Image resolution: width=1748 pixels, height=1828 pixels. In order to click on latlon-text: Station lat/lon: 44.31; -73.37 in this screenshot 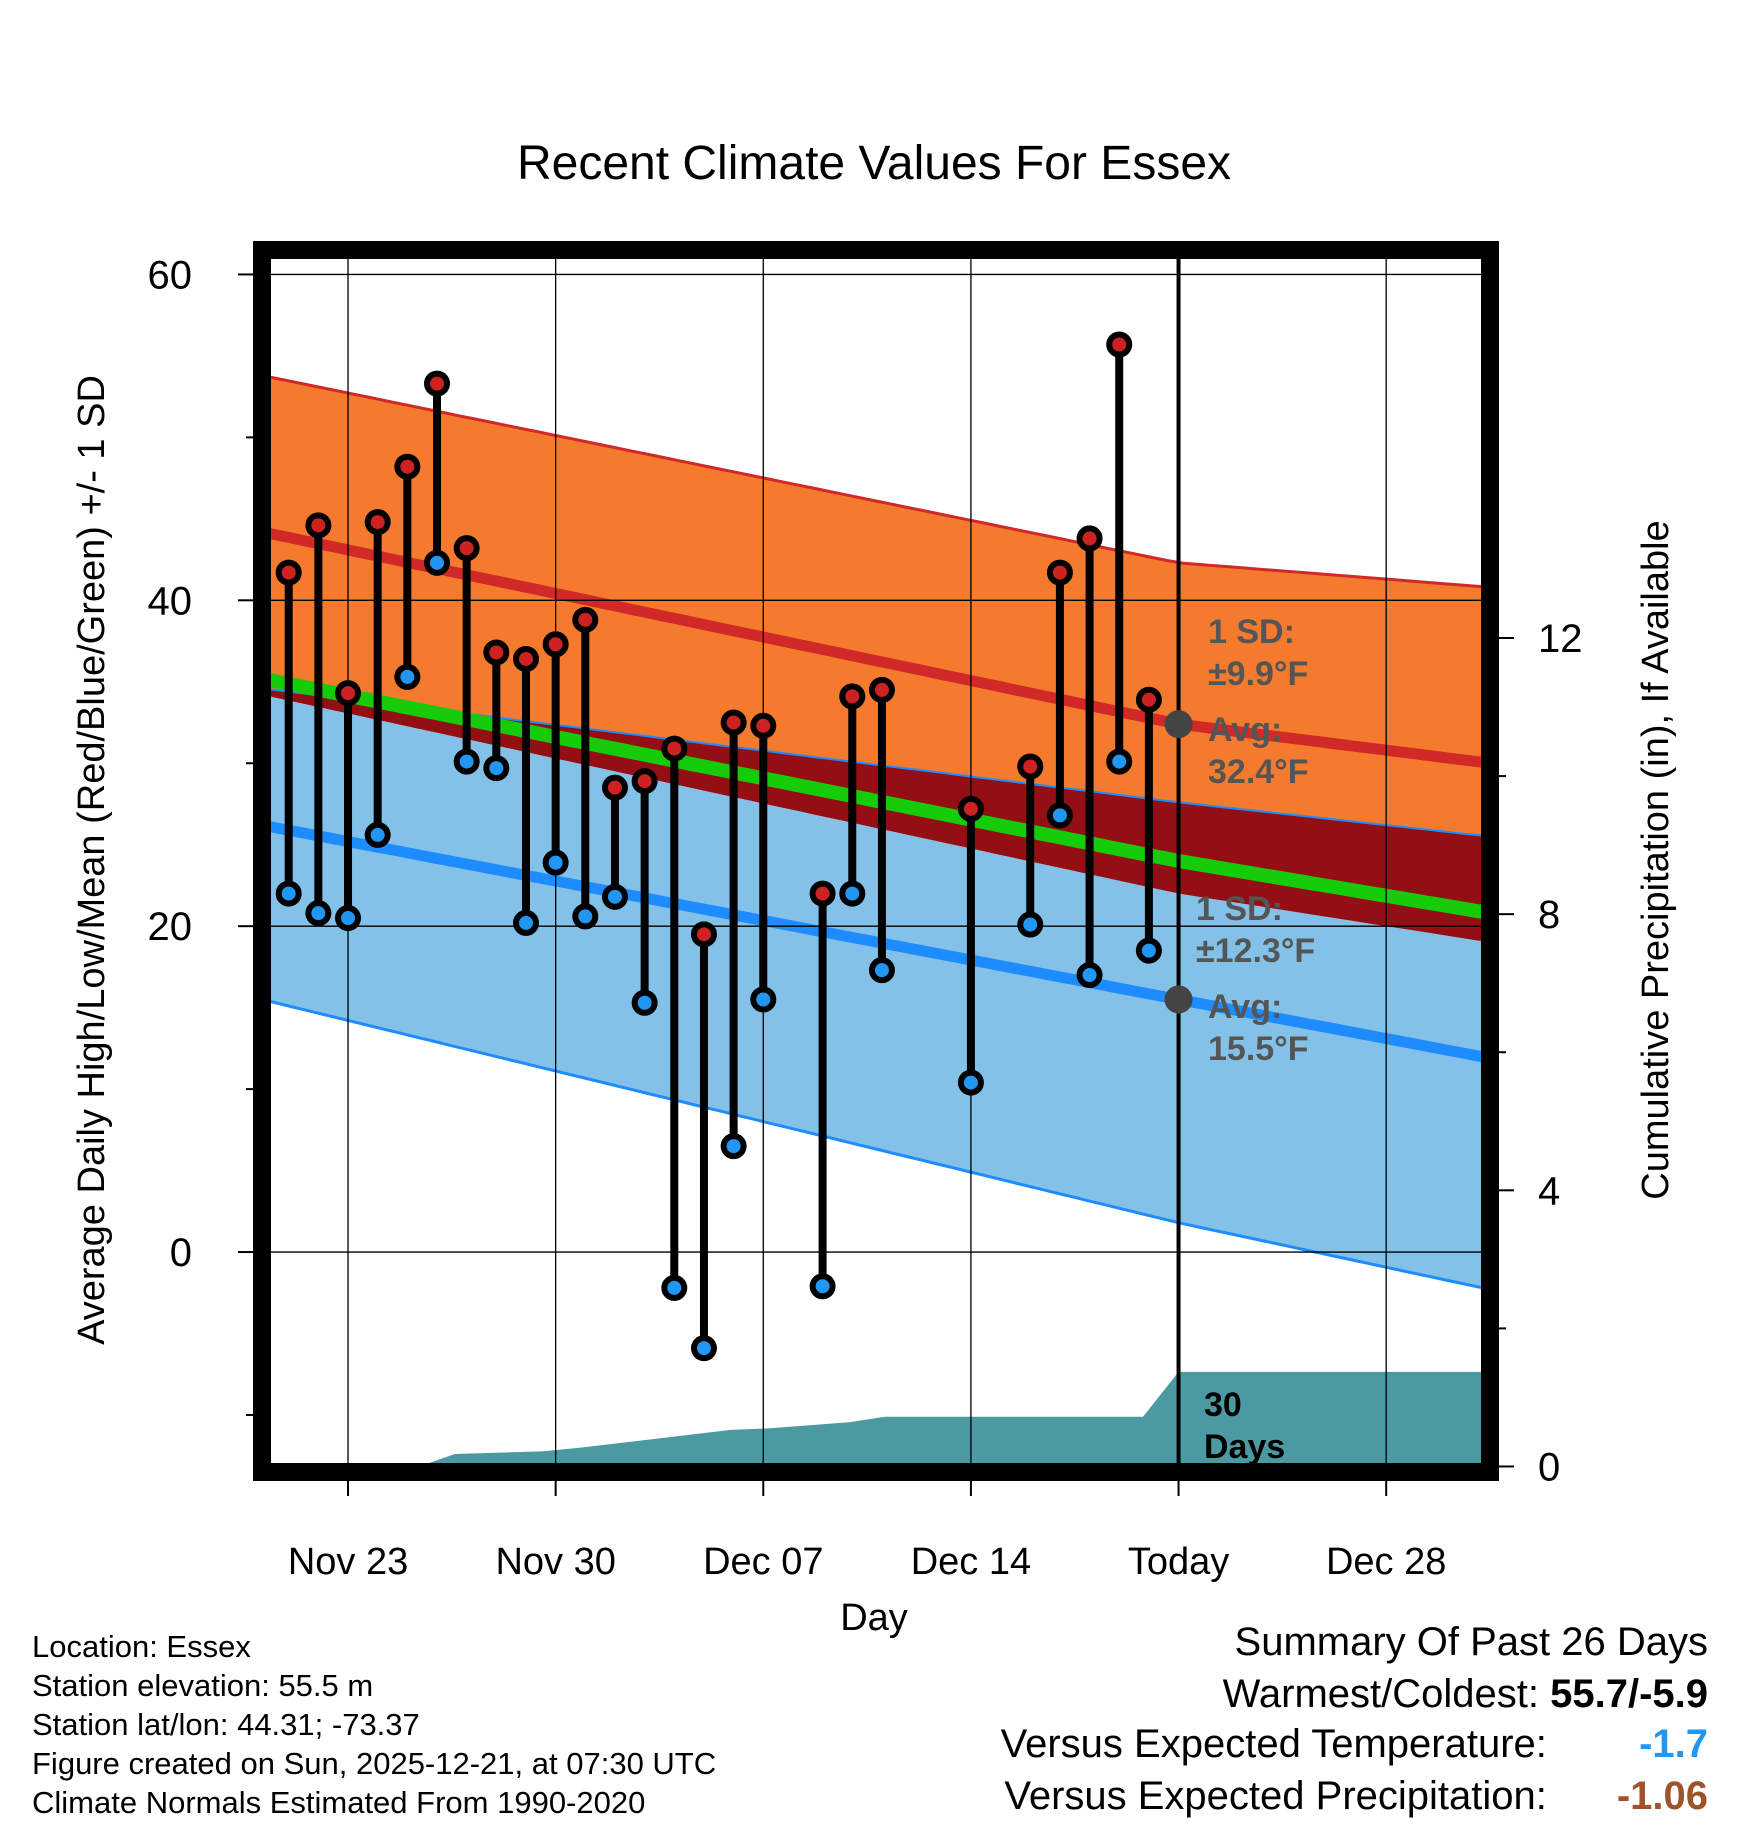, I will do `click(226, 1724)`.